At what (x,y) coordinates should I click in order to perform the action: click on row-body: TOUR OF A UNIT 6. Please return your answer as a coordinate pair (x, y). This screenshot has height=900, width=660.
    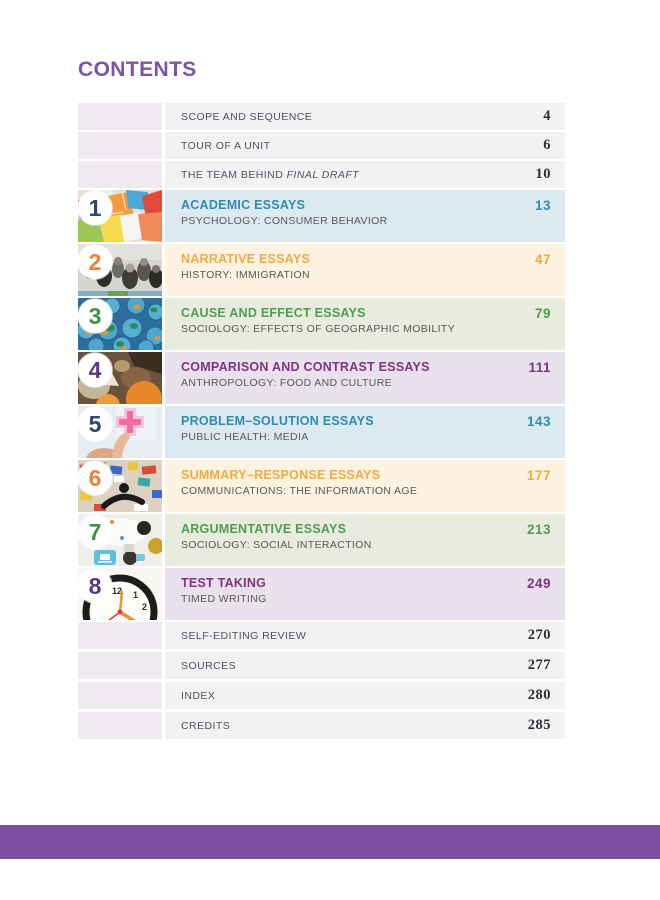
    Looking at the image, I should click on (365, 145).